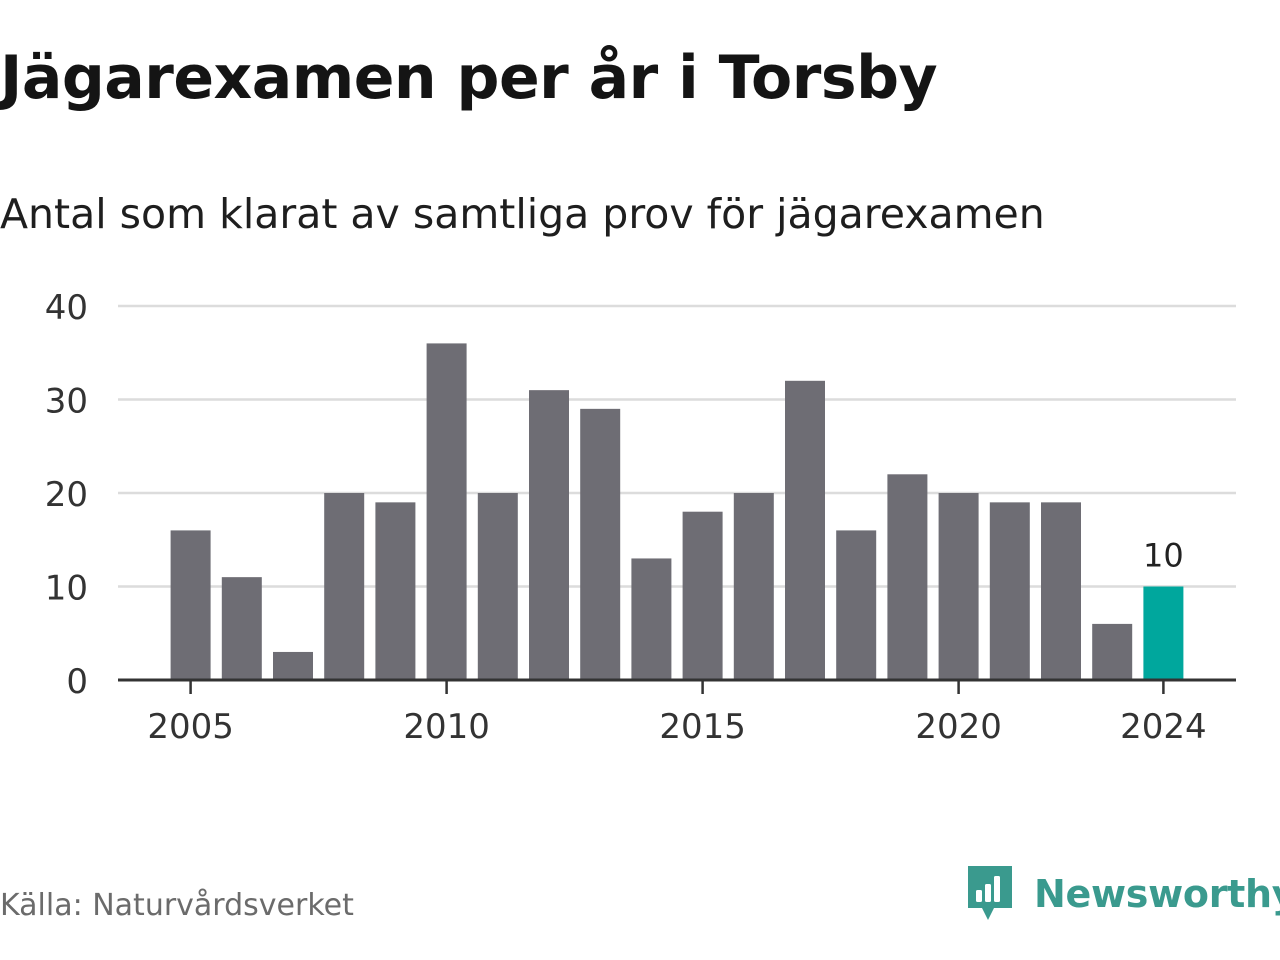 The width and height of the screenshot is (1280, 960). Describe the element at coordinates (702, 595) in the screenshot. I see `bar-2015` at that location.